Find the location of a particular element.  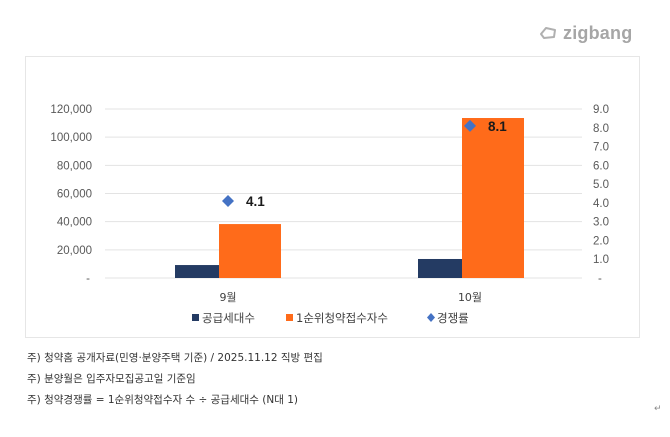

category-labels: 9월 10월 is located at coordinates (350, 297).